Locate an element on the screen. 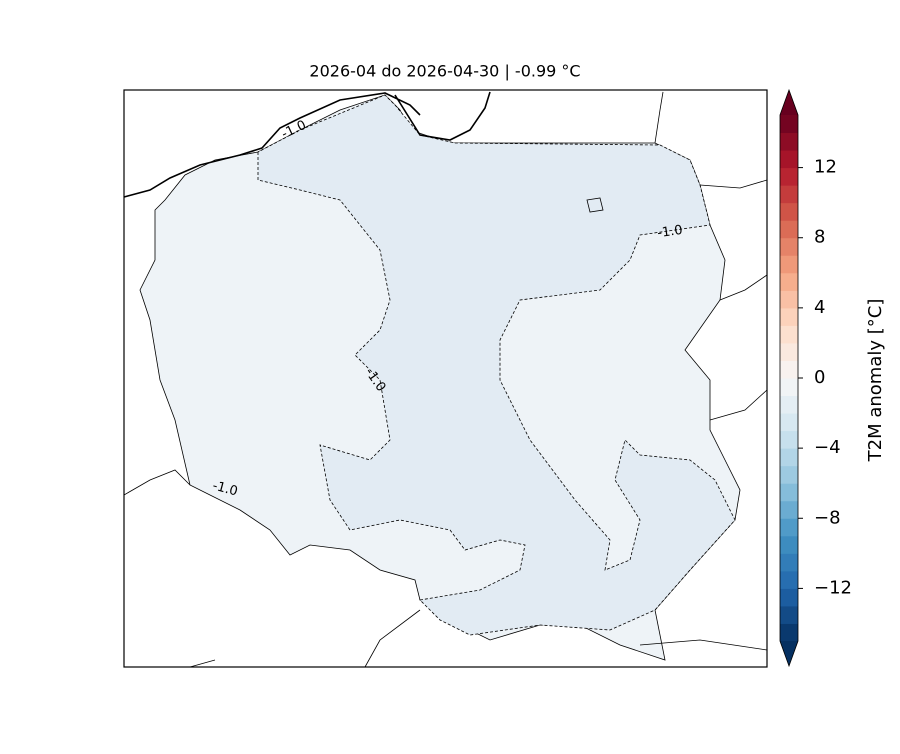 The height and width of the screenshot is (754, 900). colorbar-tick-label: 4 is located at coordinates (819, 307).